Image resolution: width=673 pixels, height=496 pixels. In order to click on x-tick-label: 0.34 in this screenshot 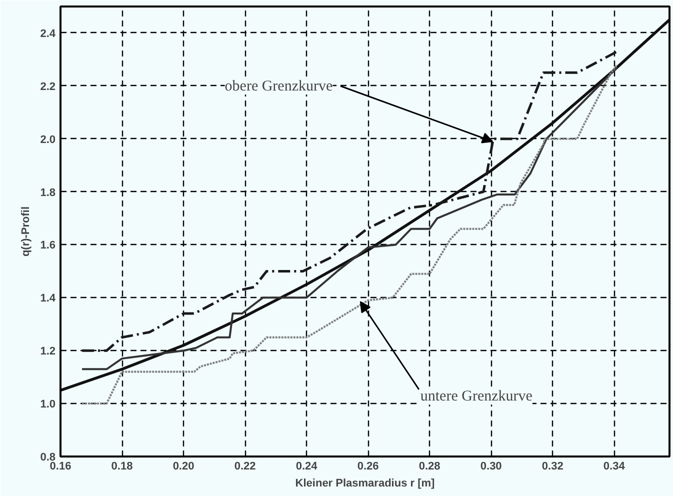, I will do `click(614, 466)`.